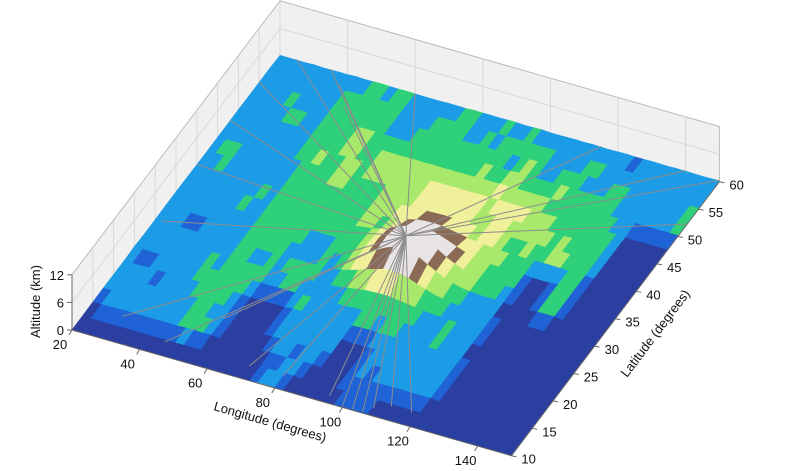 This screenshot has width=800, height=471. I want to click on z-axis-label: Altitude (km), so click(35, 301).